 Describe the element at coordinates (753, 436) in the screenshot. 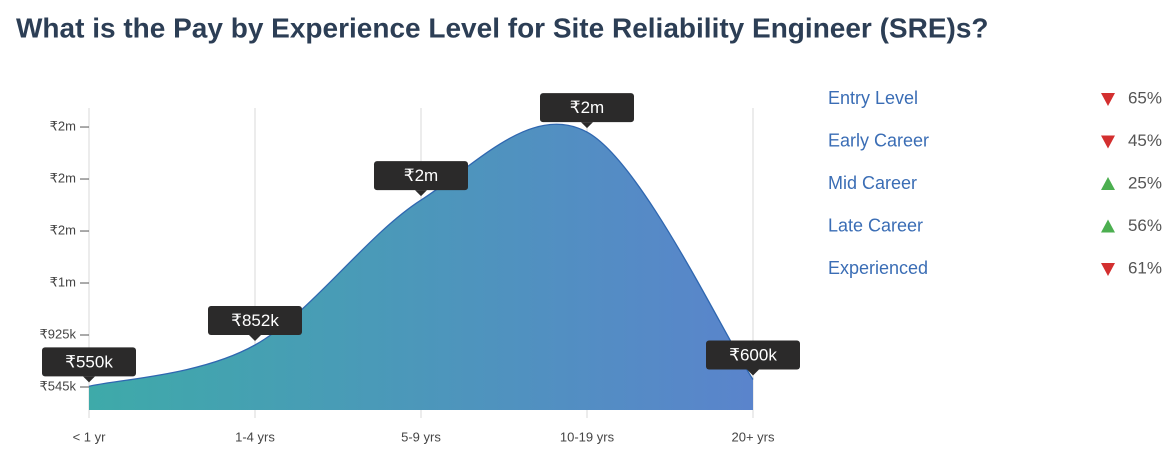

I see `x-tick-label: 20+ yrs` at that location.